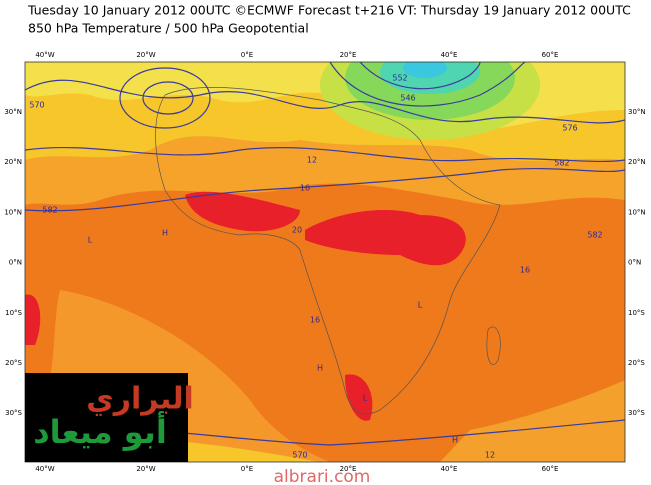 The width and height of the screenshot is (651, 485). Describe the element at coordinates (100, 431) in the screenshot. I see `watermark-bottom: أبو ميعاد` at that location.